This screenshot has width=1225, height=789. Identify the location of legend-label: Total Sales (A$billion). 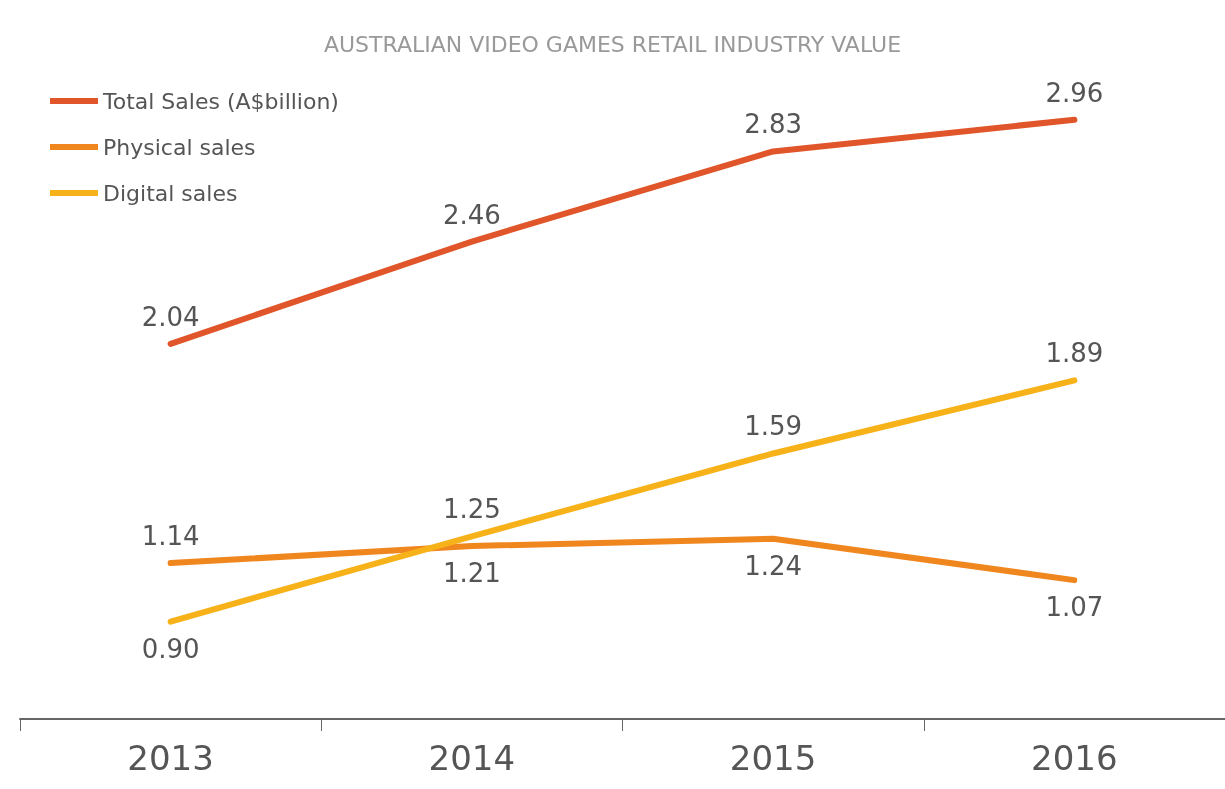
(220, 101).